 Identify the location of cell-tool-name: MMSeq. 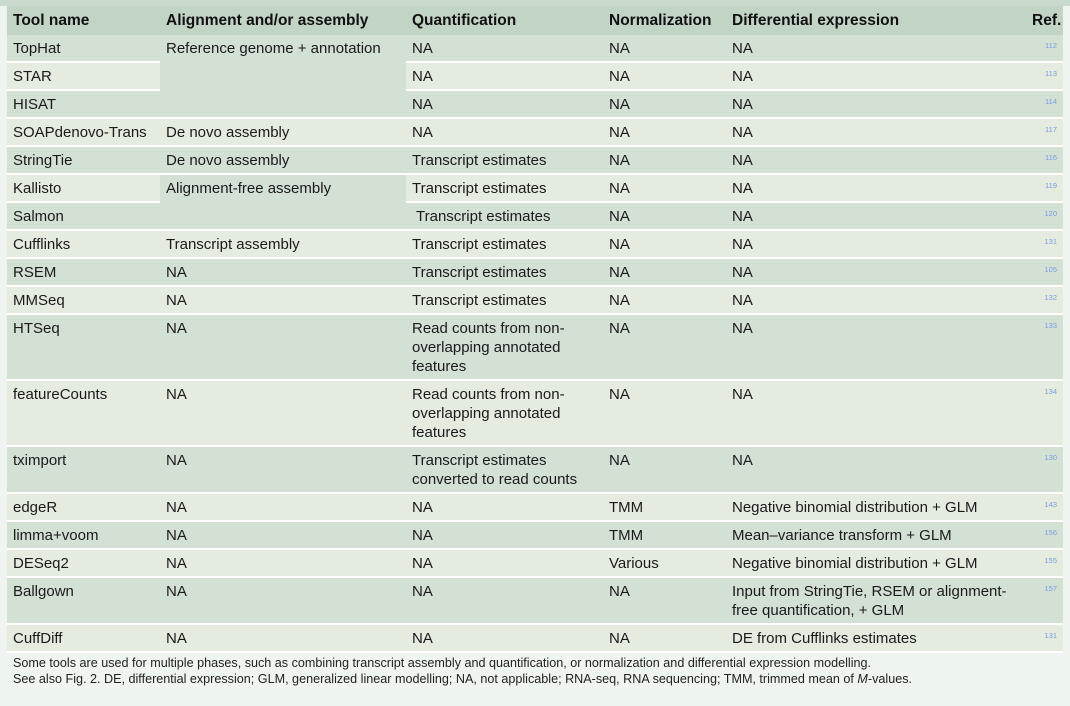
(83, 300).